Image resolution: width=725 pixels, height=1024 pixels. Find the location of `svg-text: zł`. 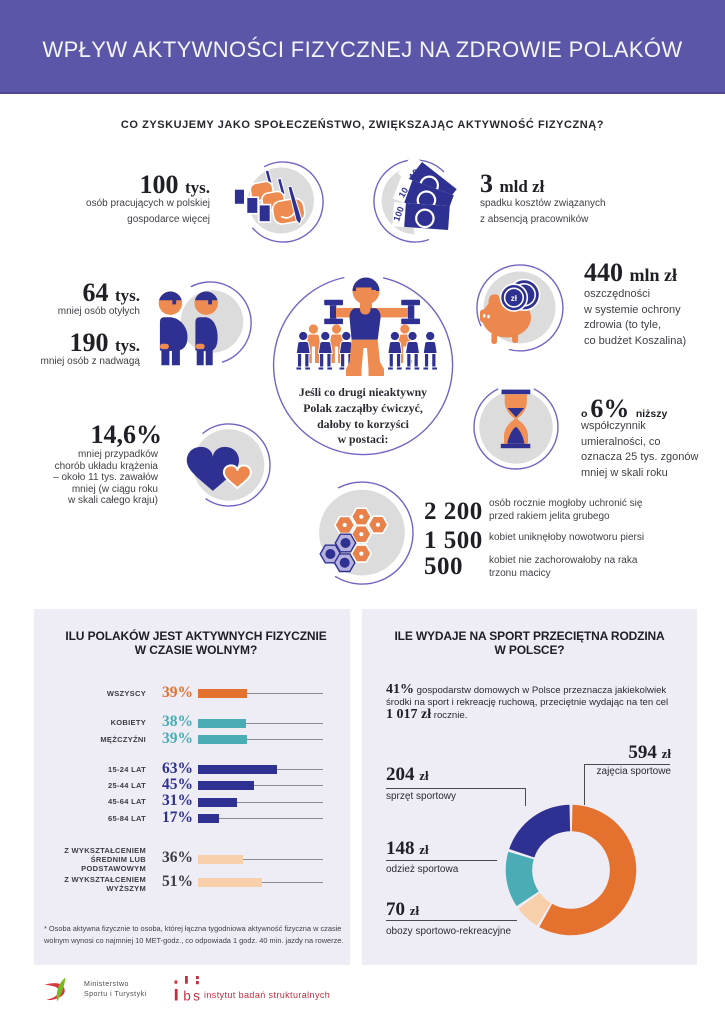

svg-text: zł is located at coordinates (514, 298).